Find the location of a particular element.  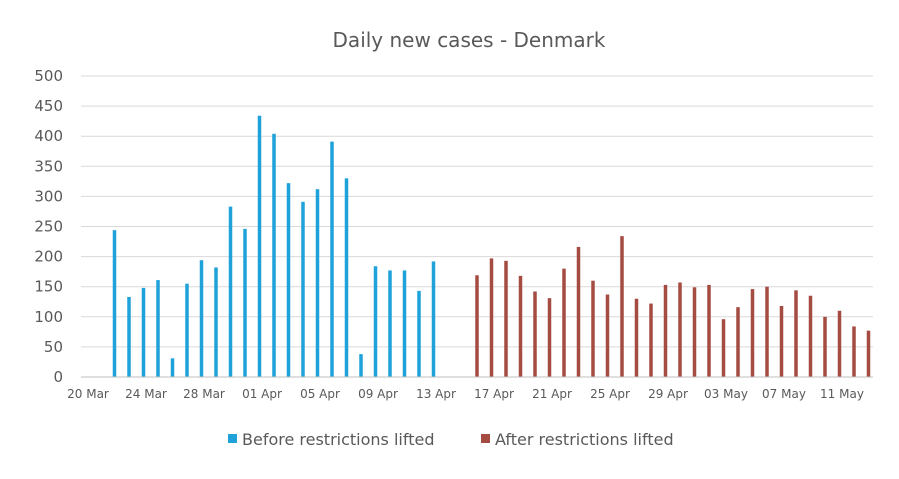

y-tick-label: 50 is located at coordinates (53, 347).